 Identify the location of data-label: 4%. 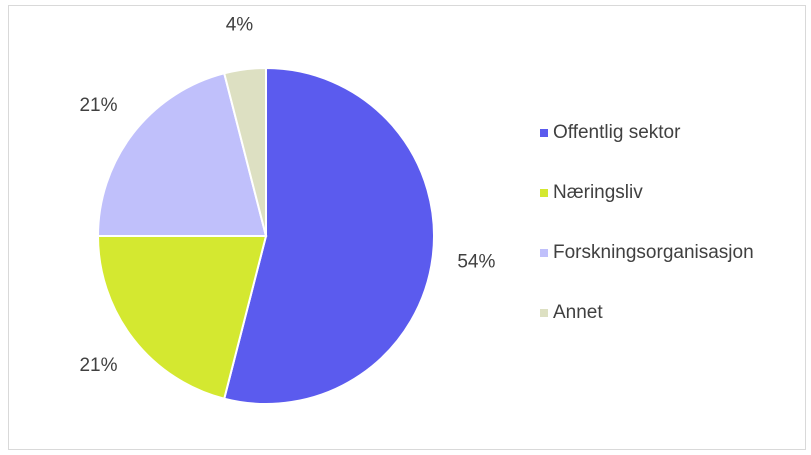
(240, 25).